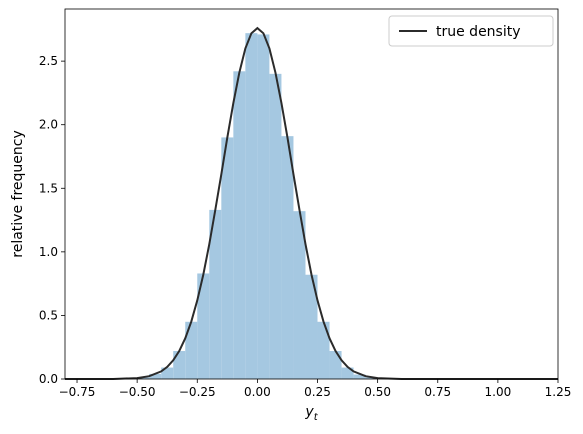 The width and height of the screenshot is (583, 434). What do you see at coordinates (197, 392) in the screenshot?
I see `x-tick-label: −0.25` at bounding box center [197, 392].